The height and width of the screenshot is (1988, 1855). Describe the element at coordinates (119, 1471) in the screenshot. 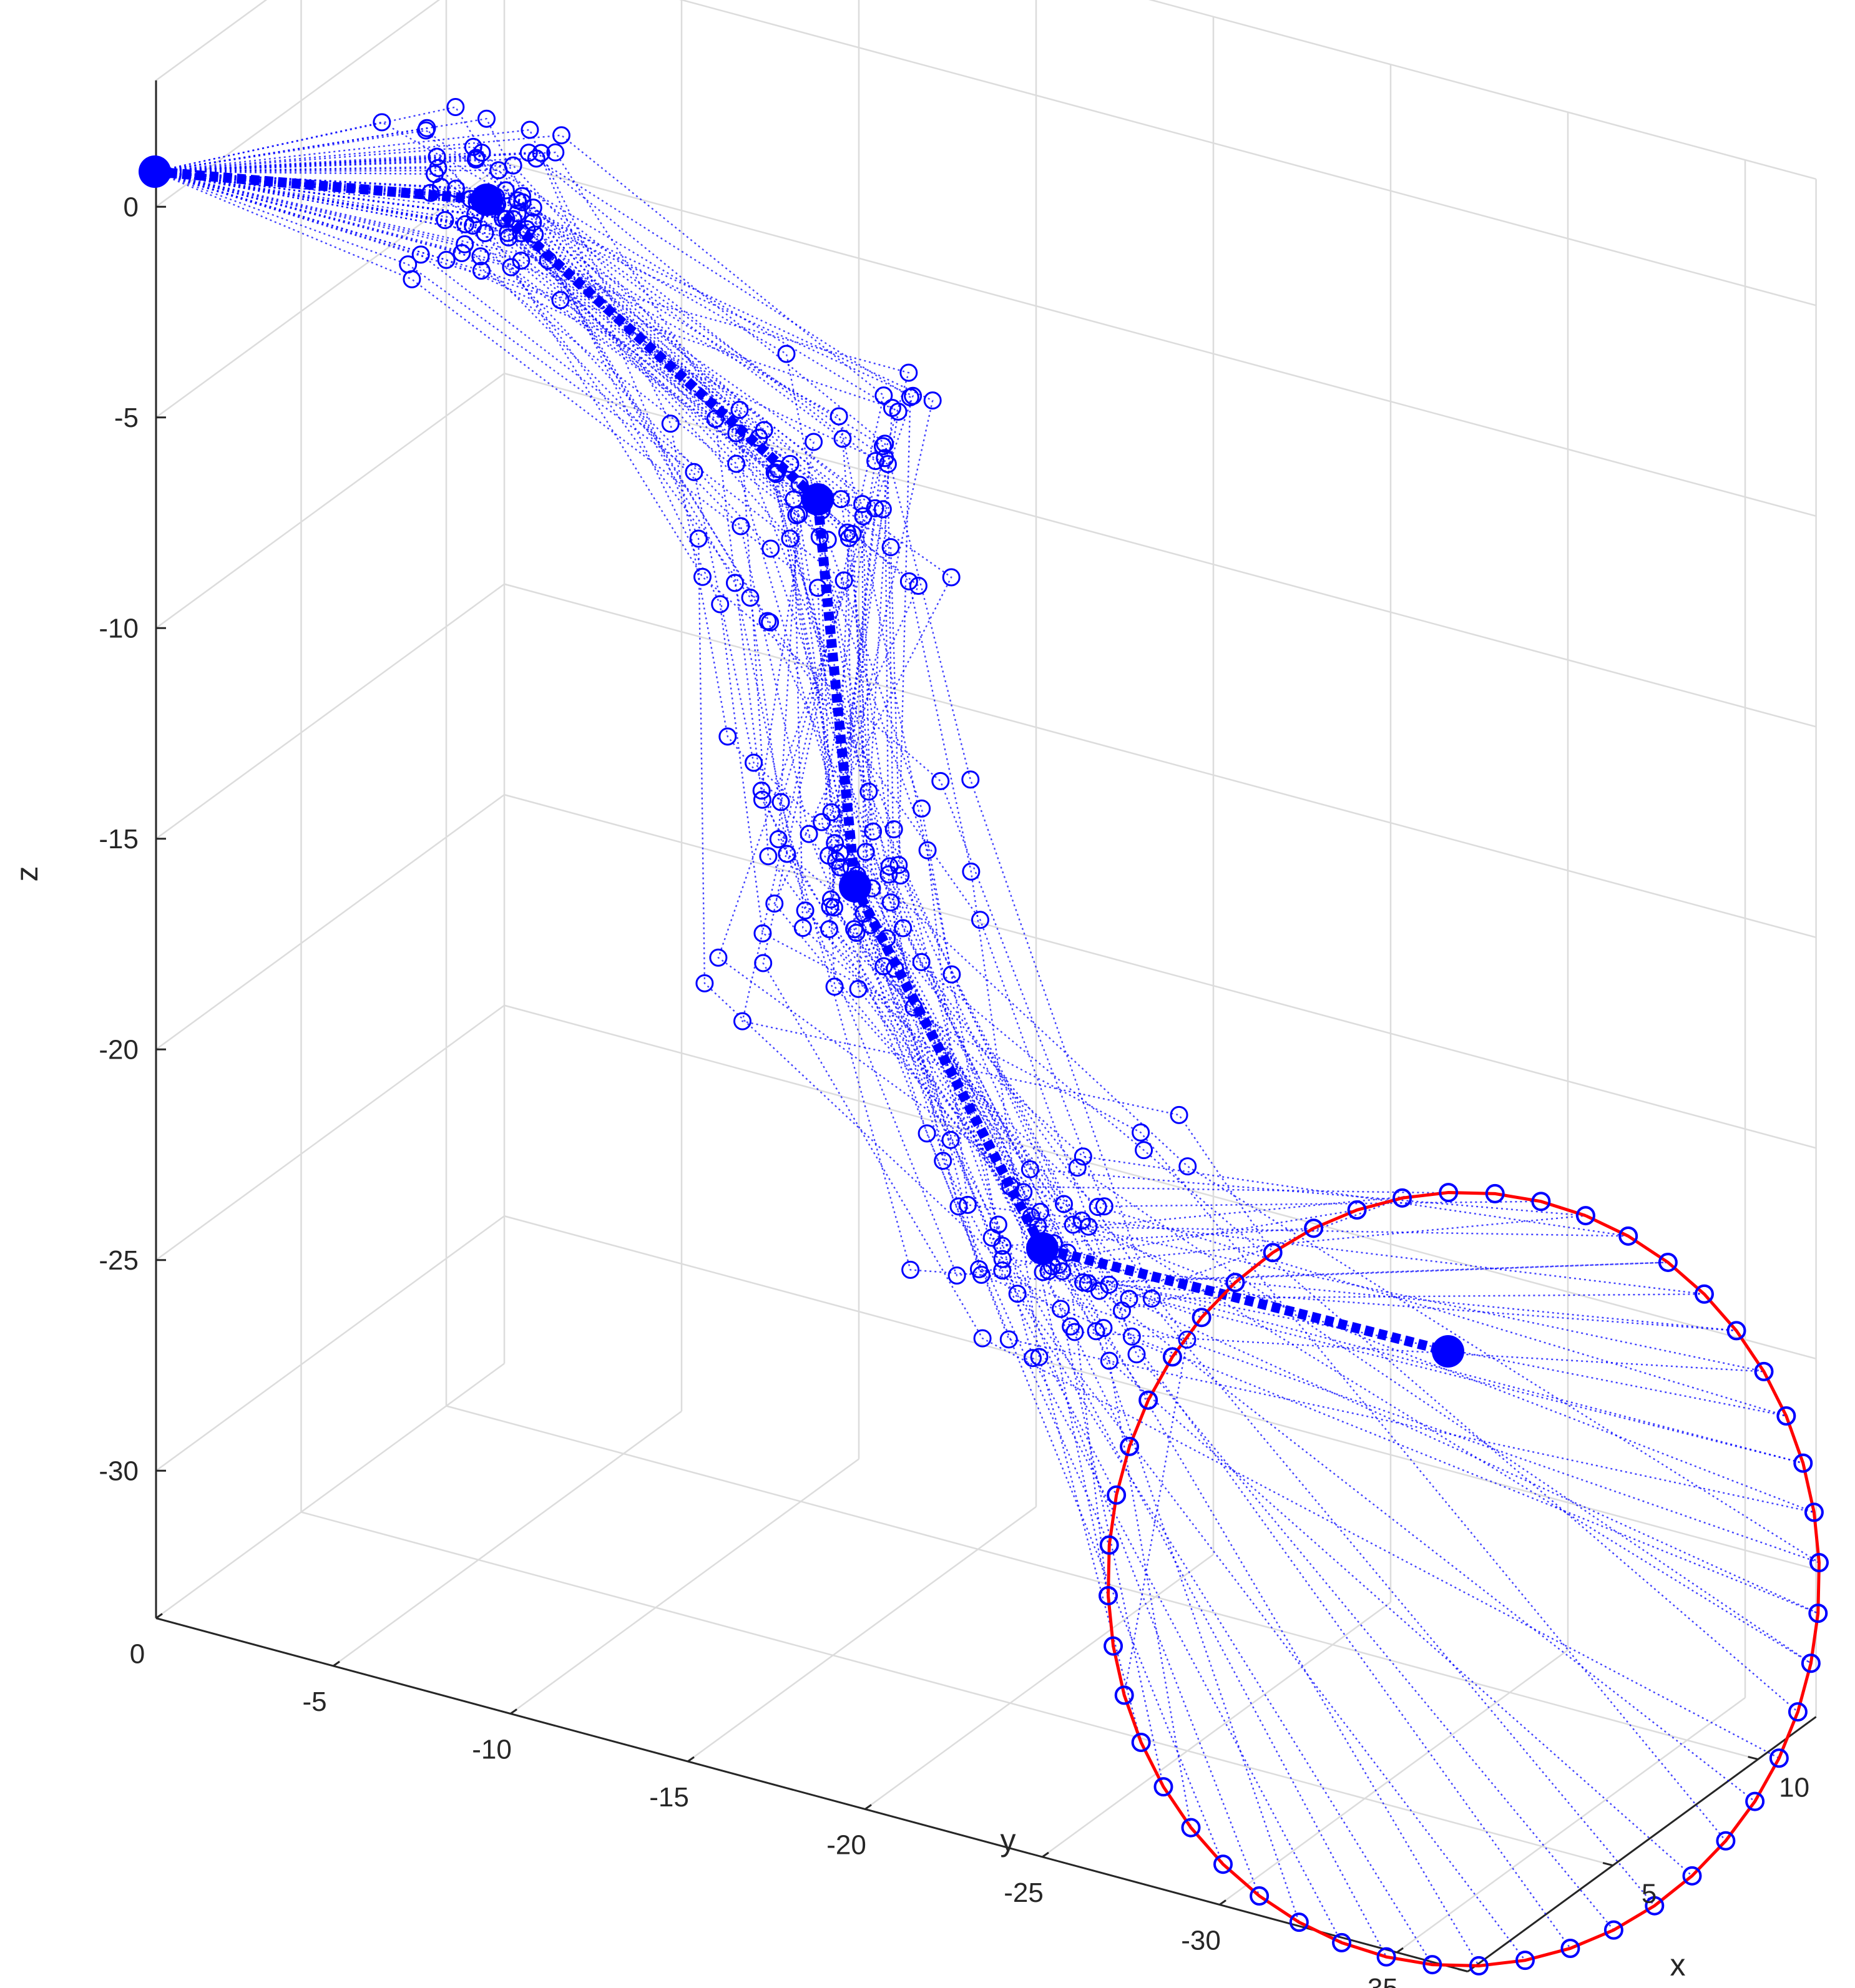

I see `z-tick-label: -30` at that location.